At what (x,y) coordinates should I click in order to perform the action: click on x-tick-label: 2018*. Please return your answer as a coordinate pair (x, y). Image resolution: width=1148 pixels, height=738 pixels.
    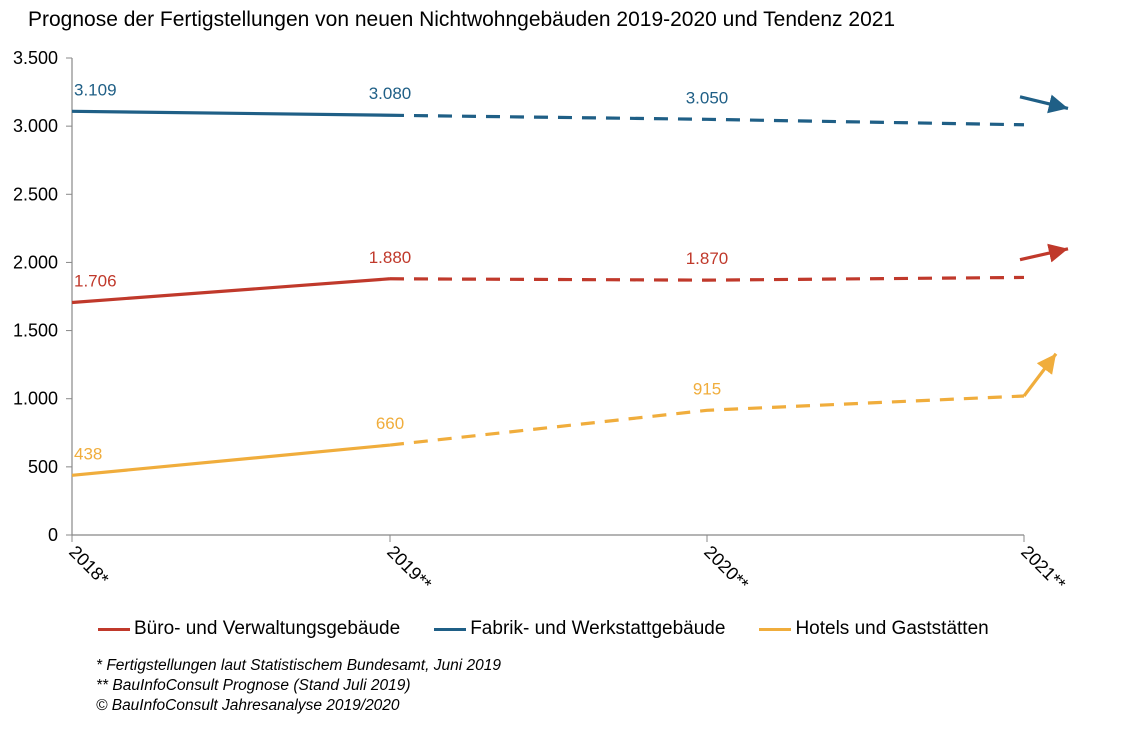
    Looking at the image, I should click on (88, 565).